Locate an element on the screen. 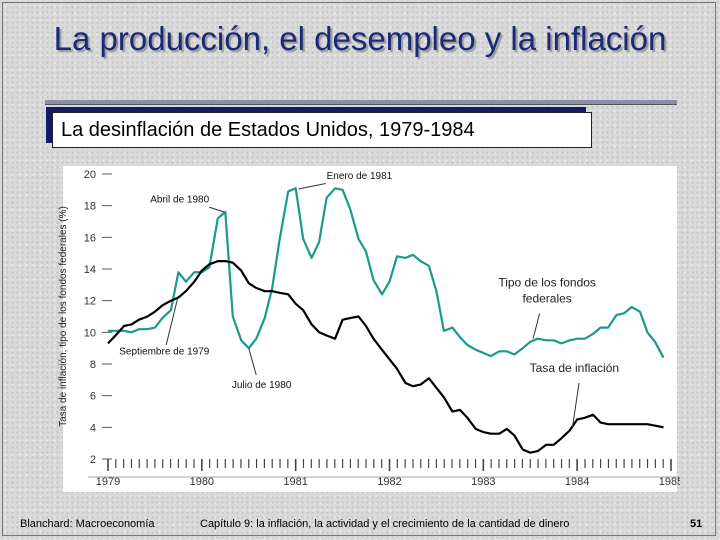 The image size is (720, 540). y-tick-label: 12 is located at coordinates (90, 302).